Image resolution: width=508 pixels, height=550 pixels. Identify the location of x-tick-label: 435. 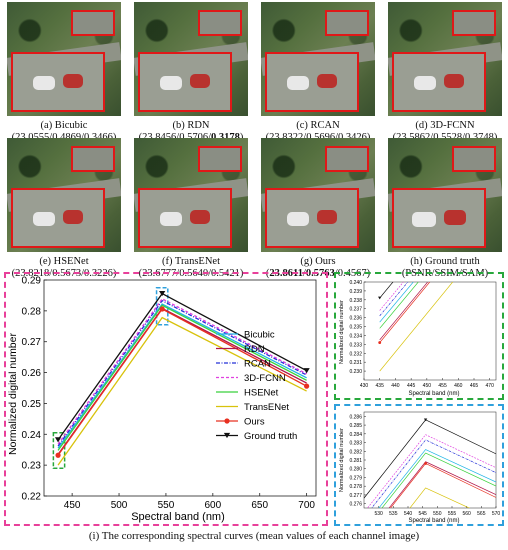
(380, 386).